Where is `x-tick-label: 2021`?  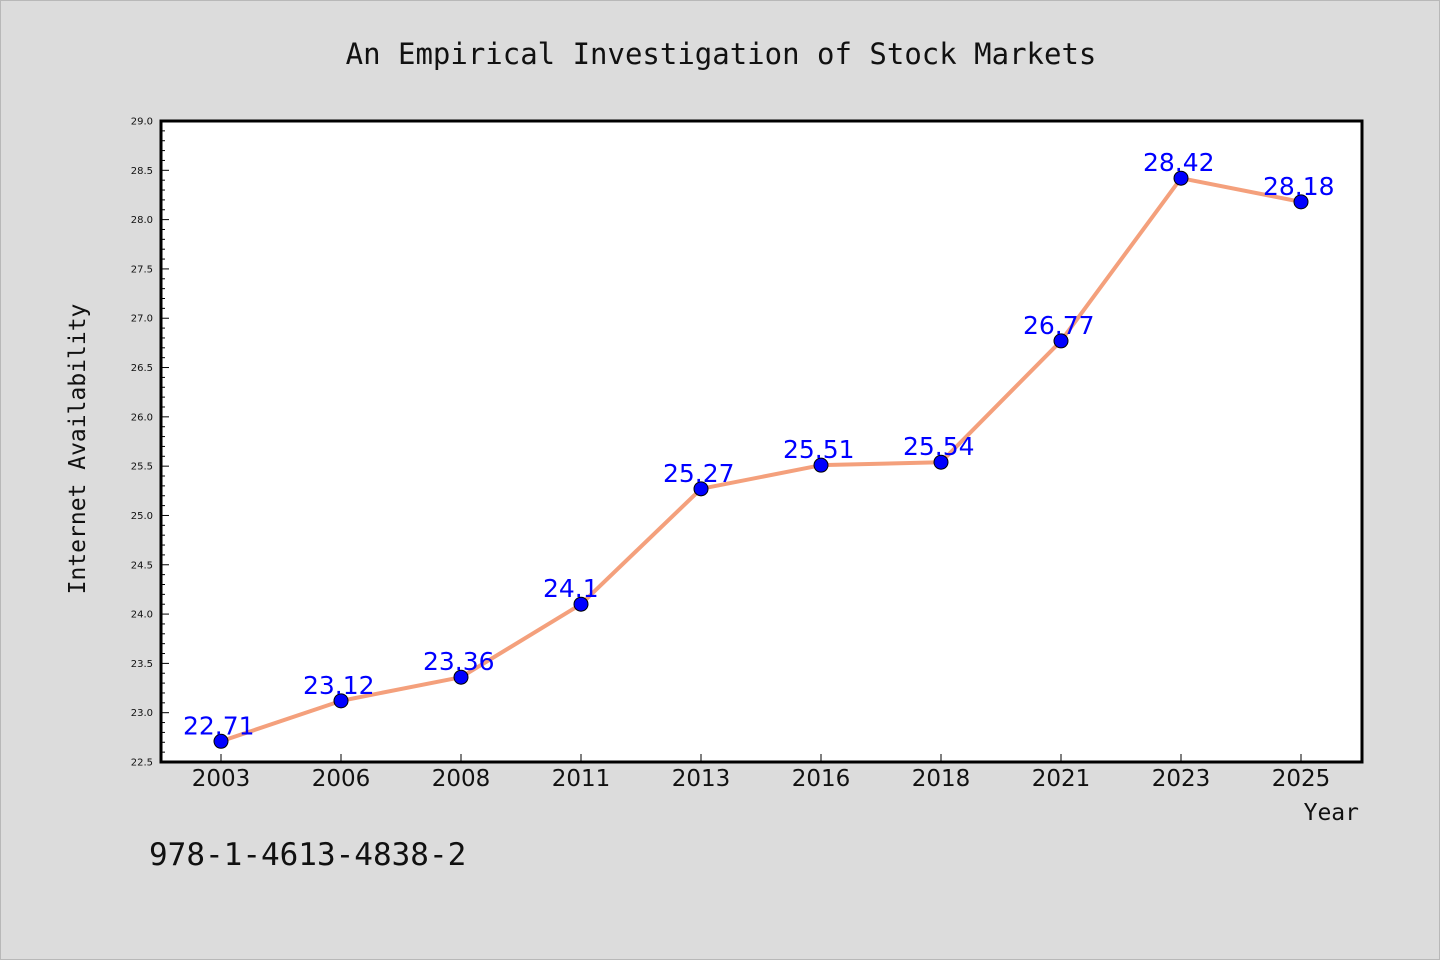 x-tick-label: 2021 is located at coordinates (1061, 779).